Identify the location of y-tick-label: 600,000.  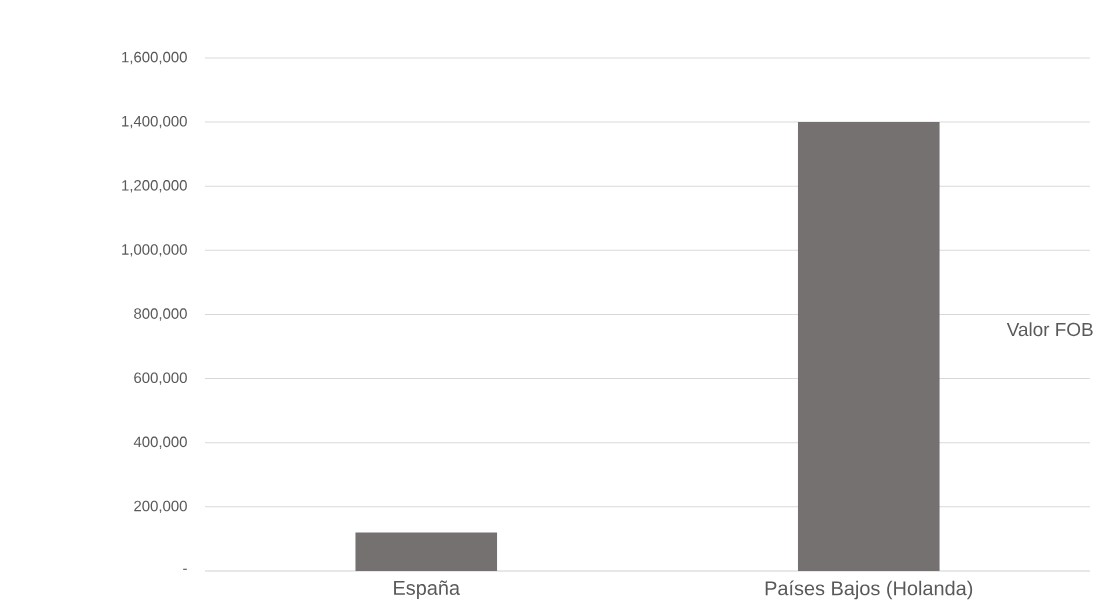
(160, 378).